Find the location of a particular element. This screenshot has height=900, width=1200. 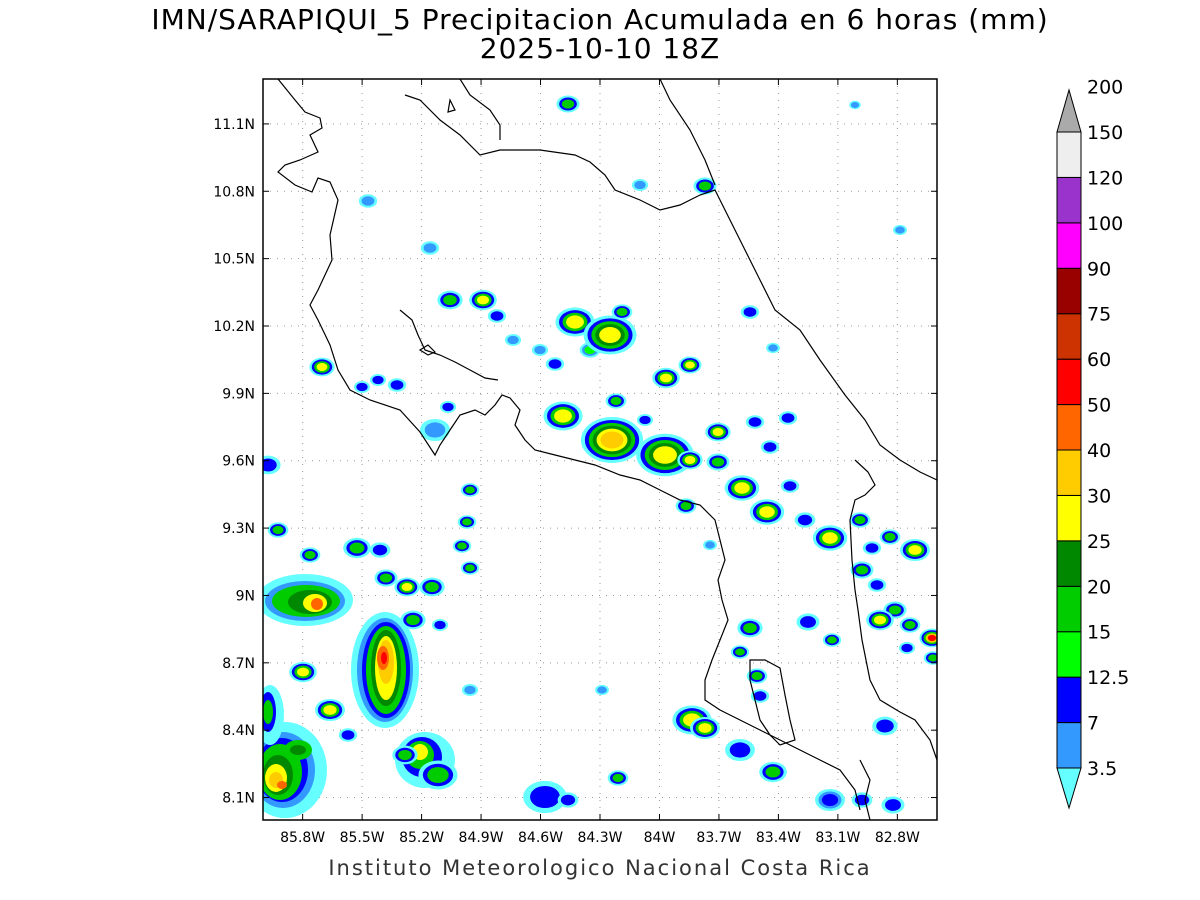

colorbar-label: 60 is located at coordinates (1099, 360).